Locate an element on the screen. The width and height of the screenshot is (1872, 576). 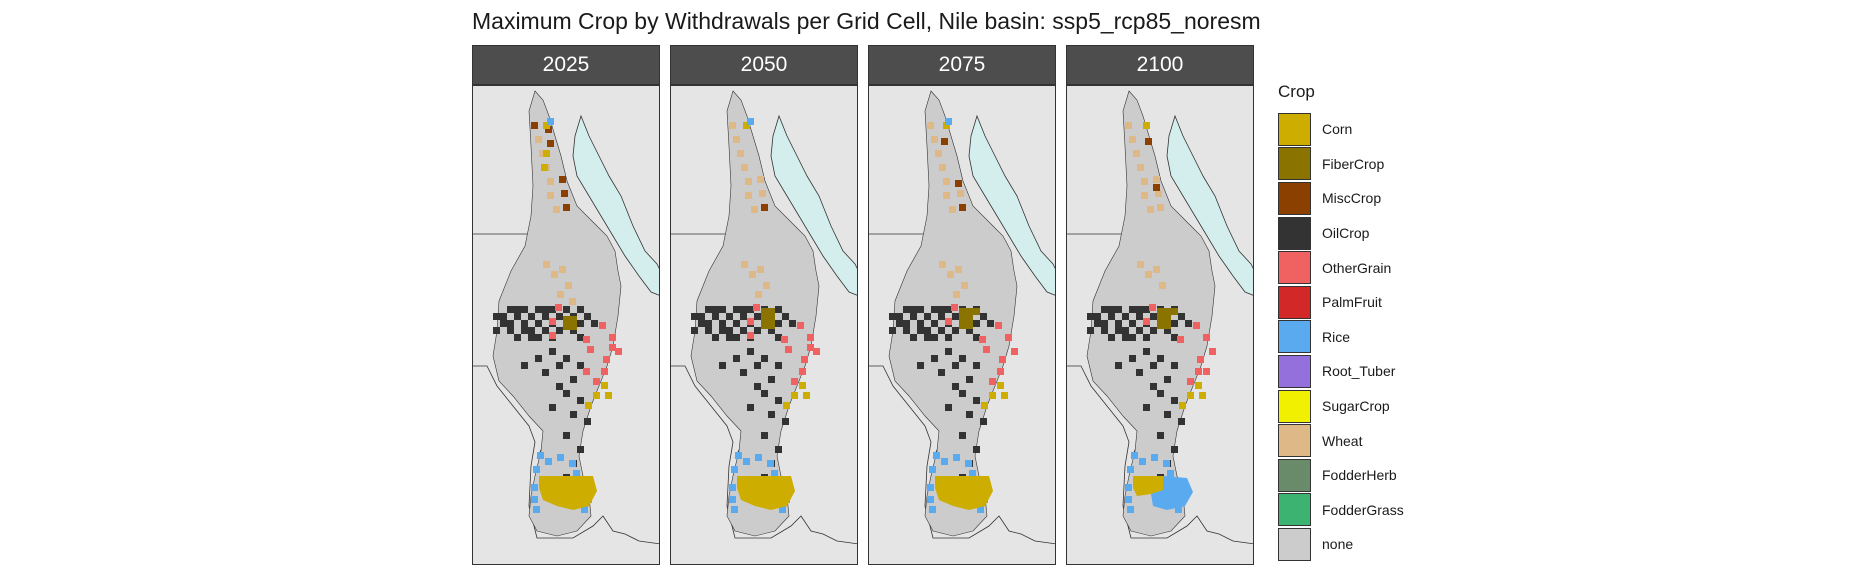
basin-map is located at coordinates (1160, 325).